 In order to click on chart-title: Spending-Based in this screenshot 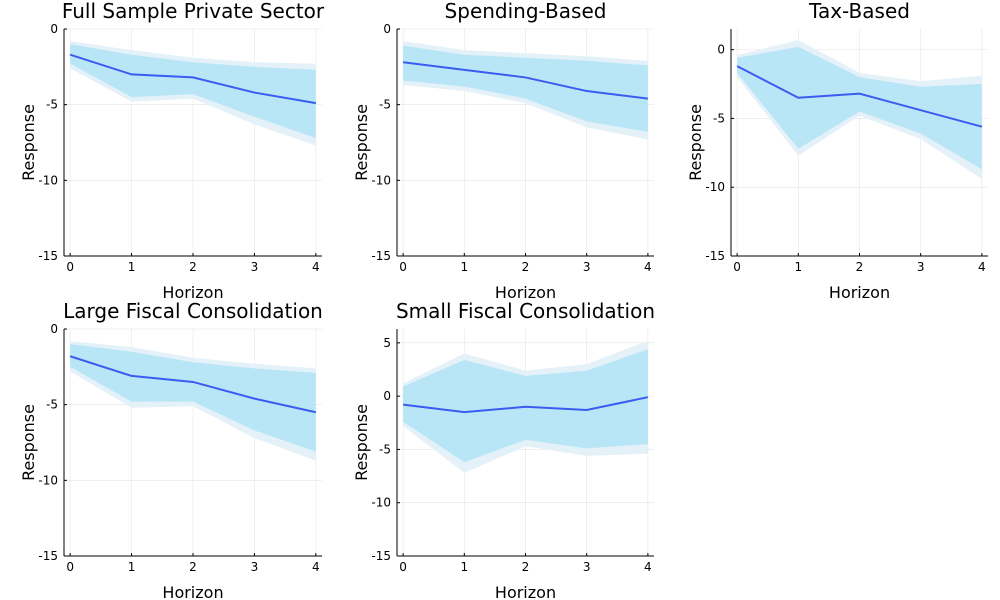, I will do `click(526, 11)`.